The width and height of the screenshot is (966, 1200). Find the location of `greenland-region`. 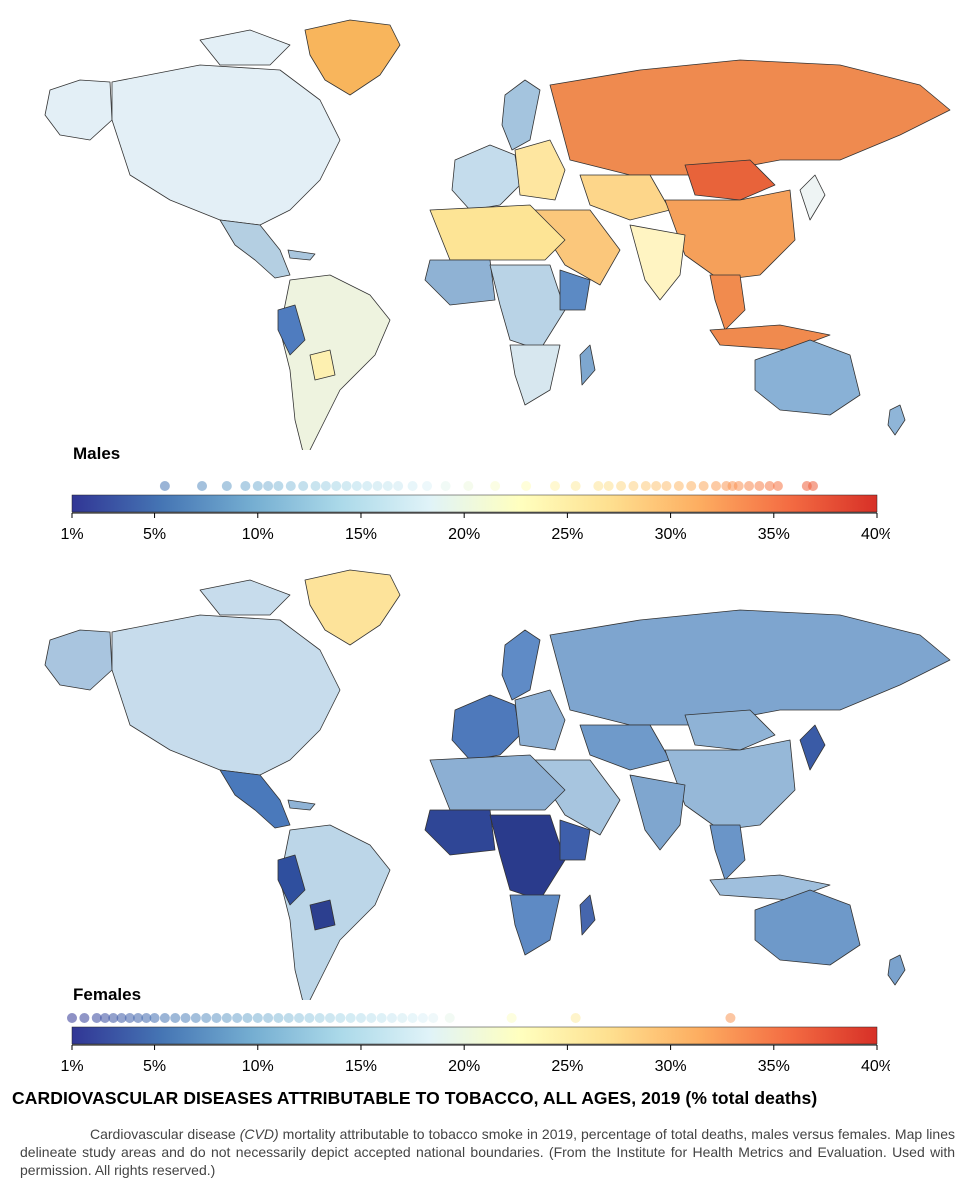

greenland-region is located at coordinates (352, 607).